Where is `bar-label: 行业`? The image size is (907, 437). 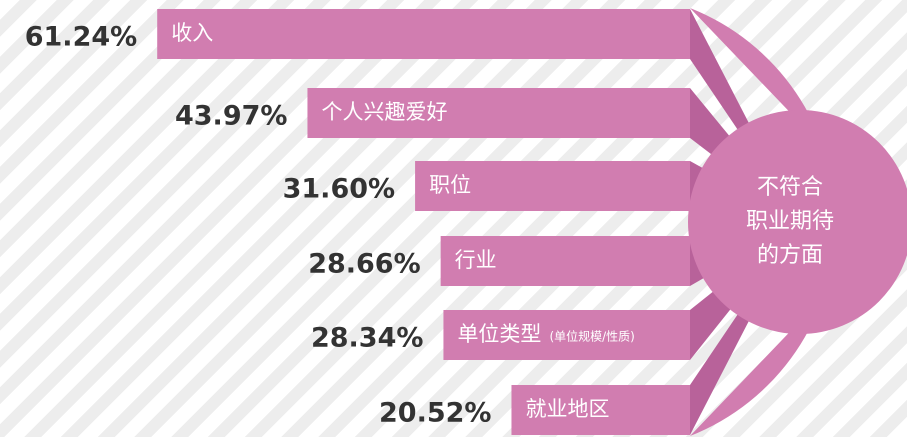
bar-label: 行业 is located at coordinates (476, 260).